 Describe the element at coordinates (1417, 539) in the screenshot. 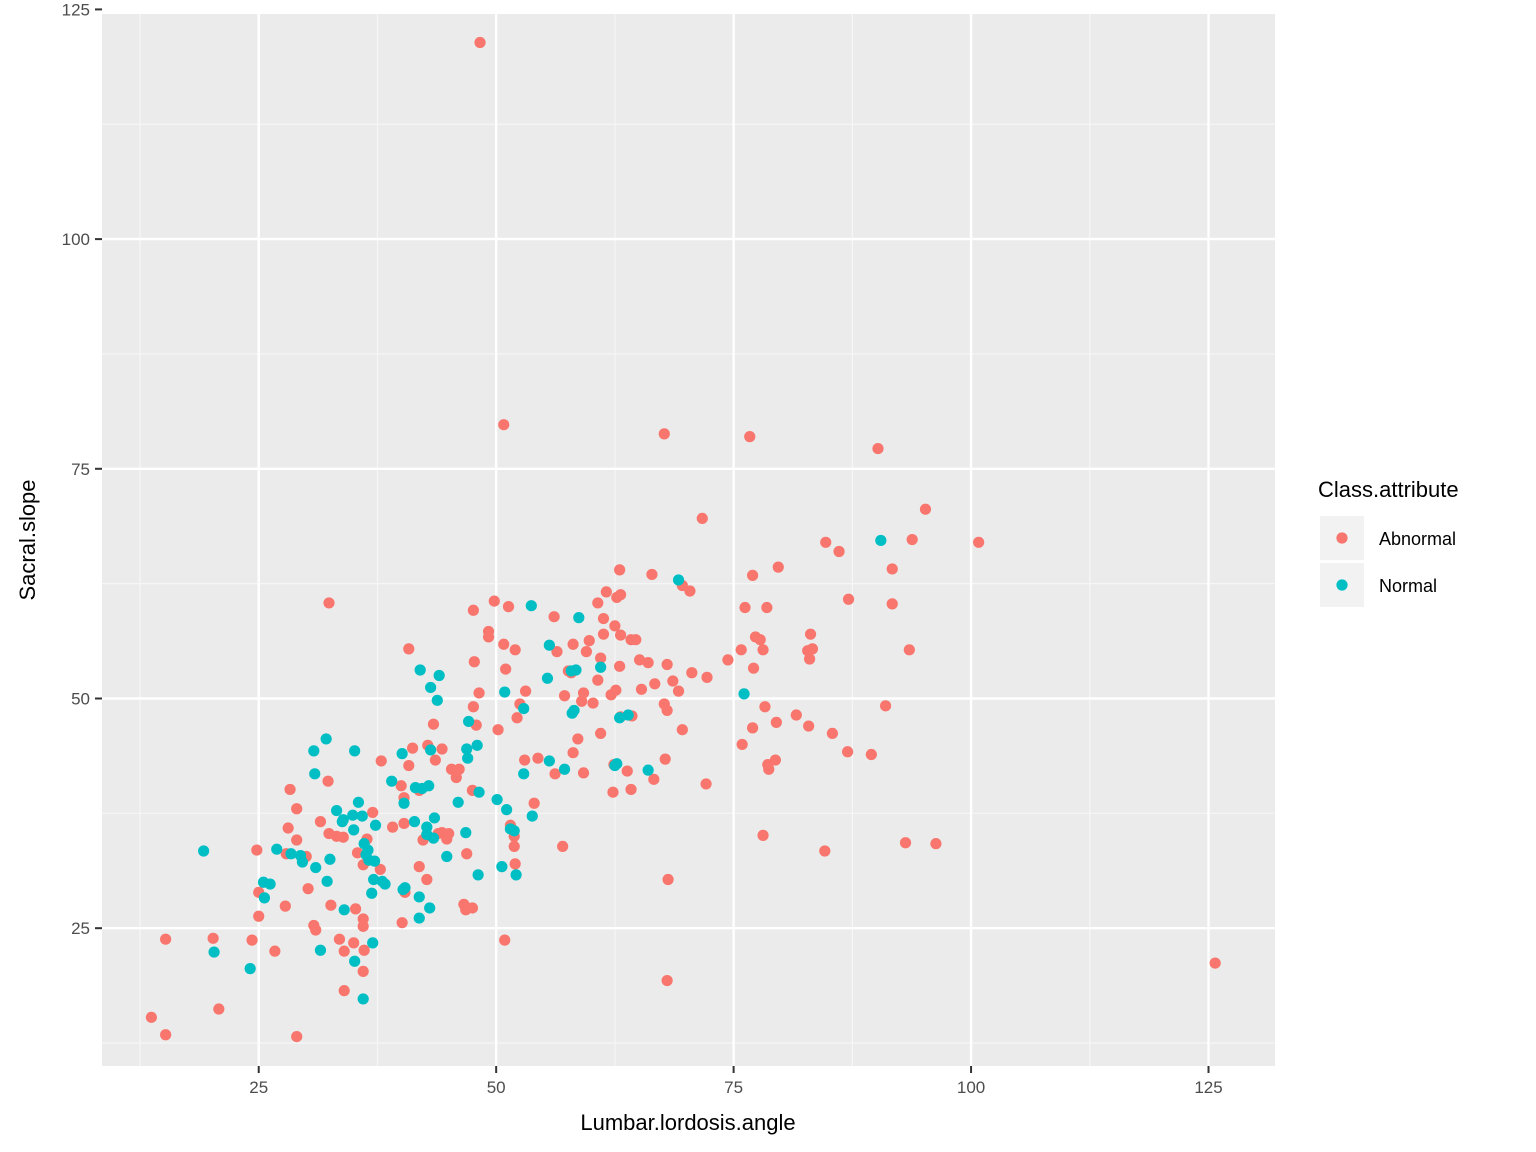

I see `legend-label-abnormal: Abnormal` at that location.